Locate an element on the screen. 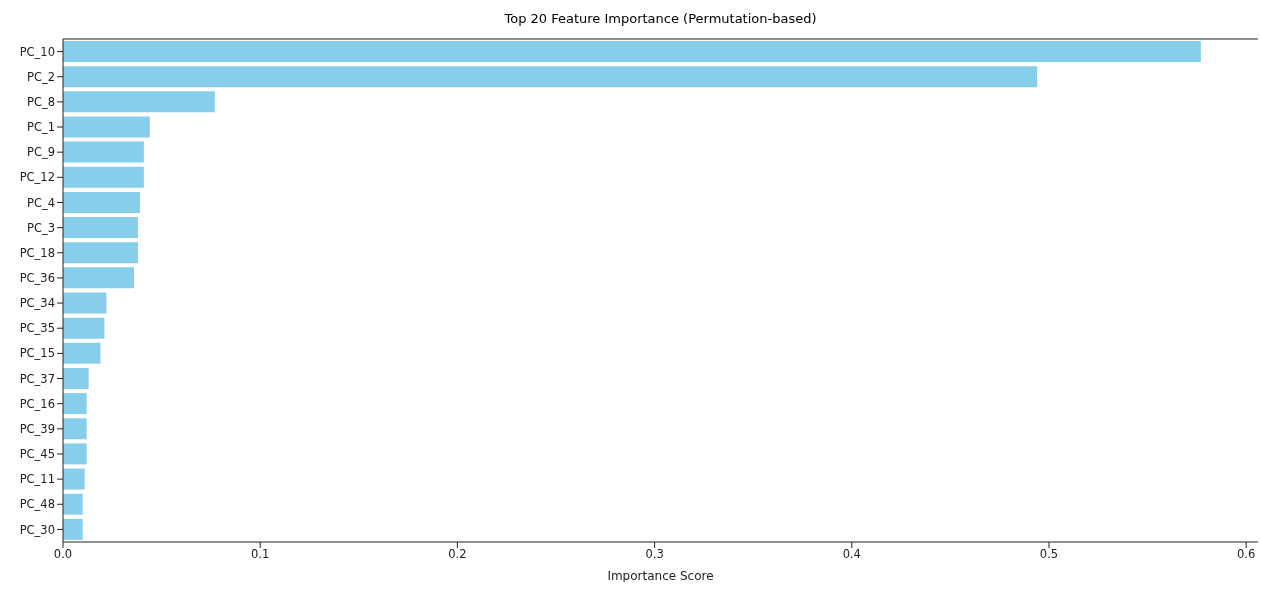 The height and width of the screenshot is (599, 1261). y-tick-label: PC_36 is located at coordinates (37, 278).